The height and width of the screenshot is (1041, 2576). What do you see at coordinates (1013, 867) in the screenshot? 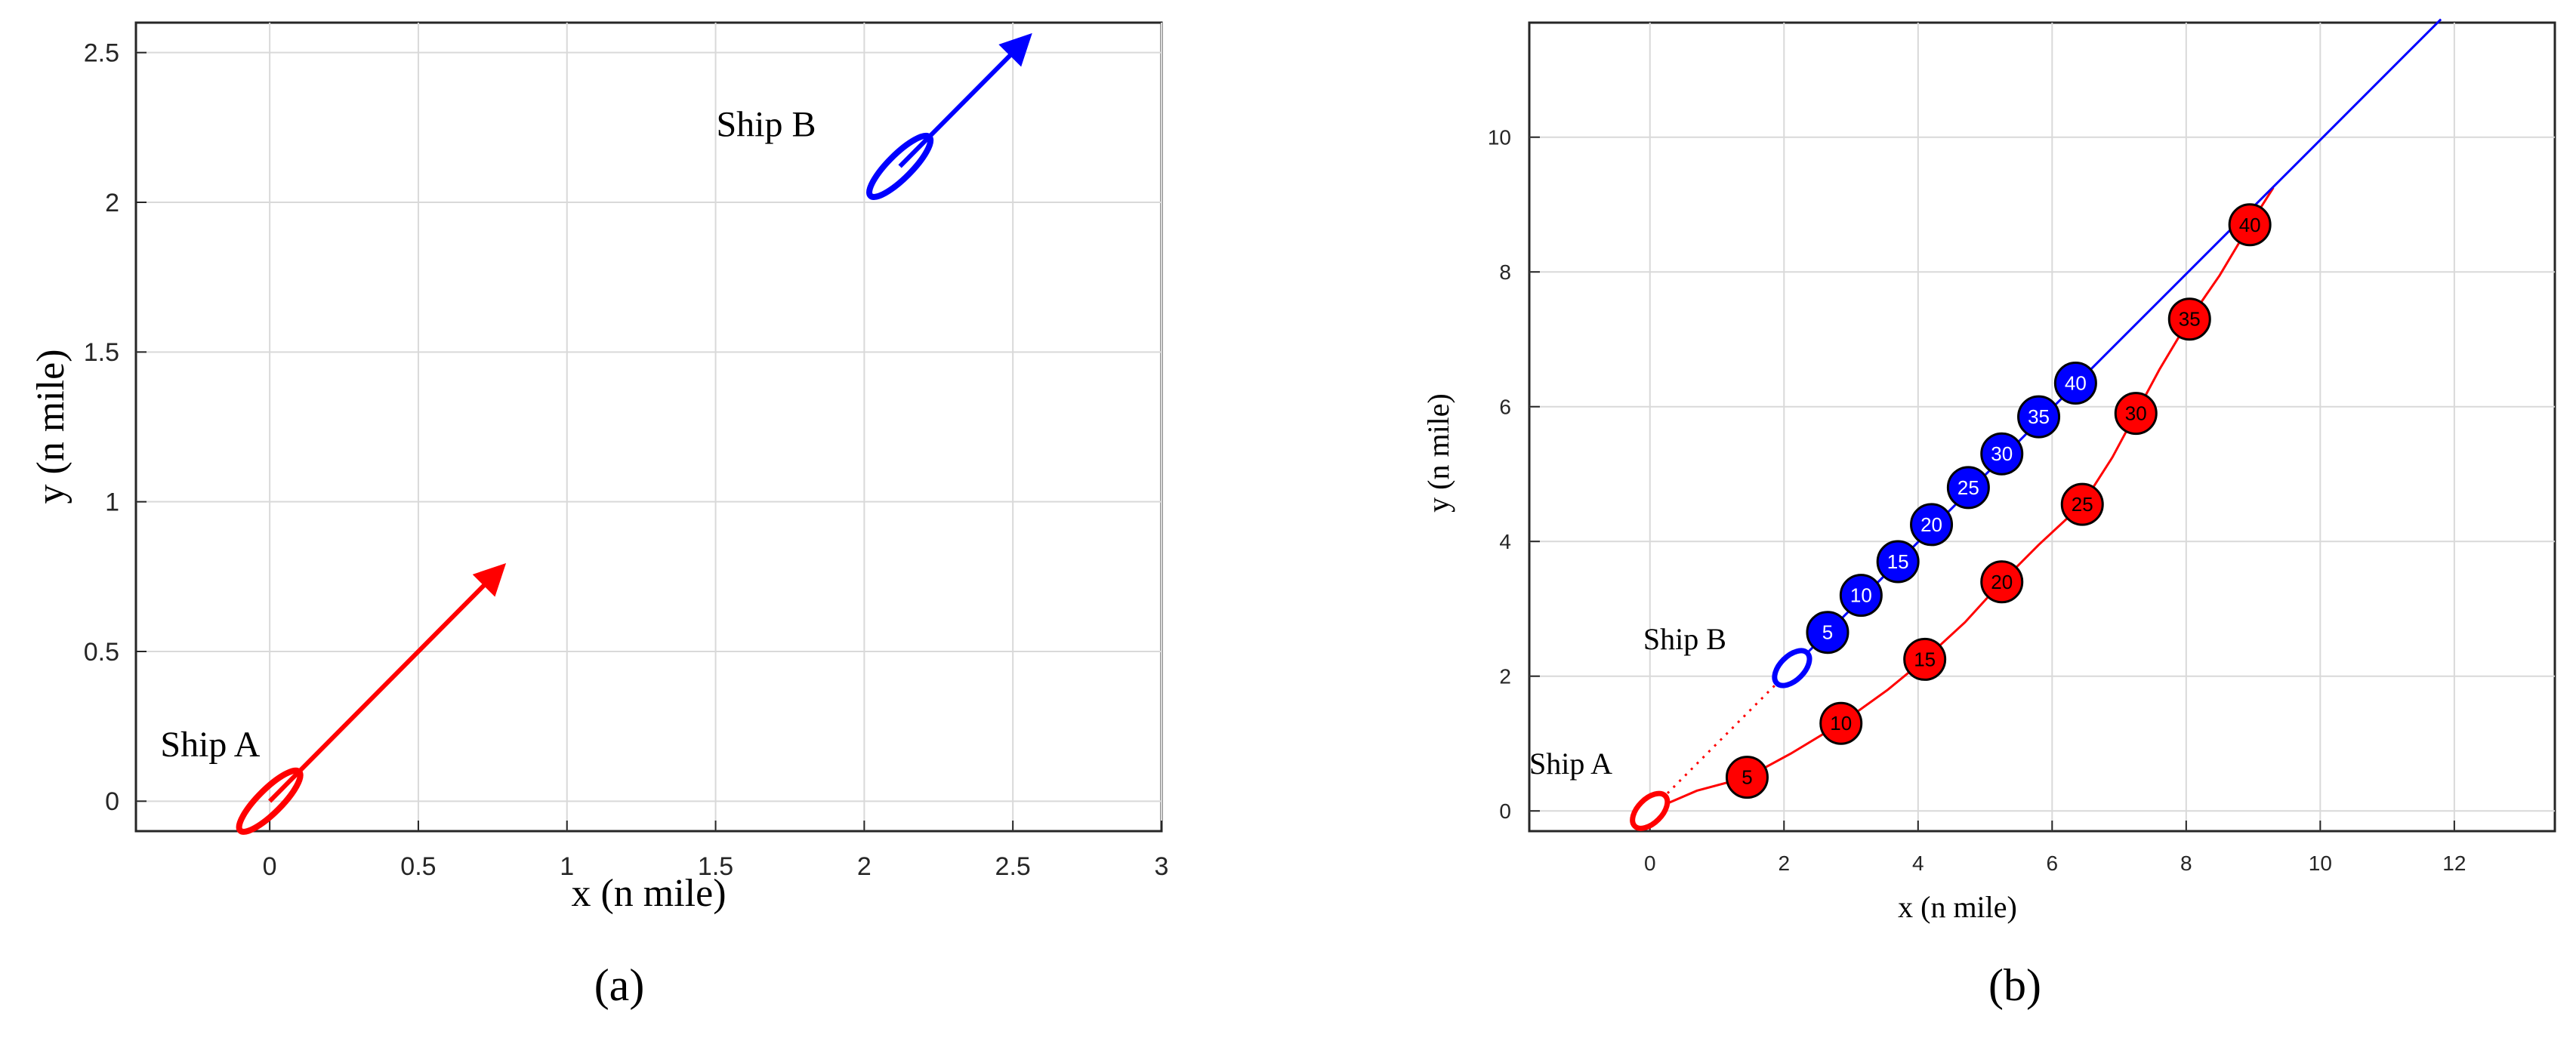
I see `x-tick-label: 2.5` at bounding box center [1013, 867].